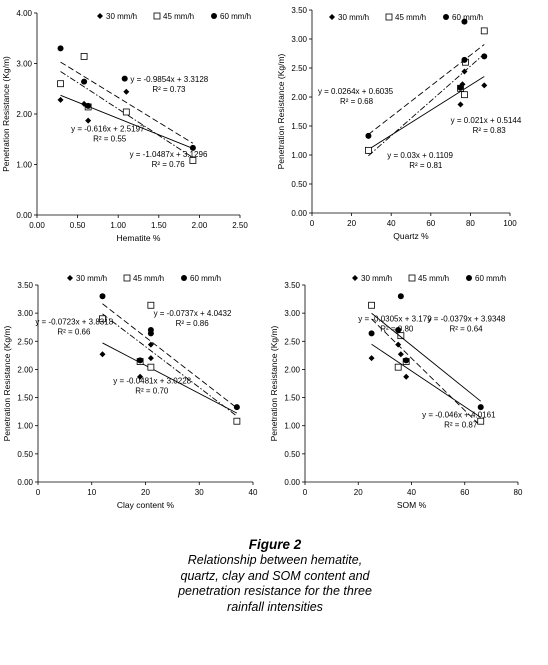  Describe the element at coordinates (490, 130) in the screenshot. I see `r-squared-label: R² = 0.83` at that location.